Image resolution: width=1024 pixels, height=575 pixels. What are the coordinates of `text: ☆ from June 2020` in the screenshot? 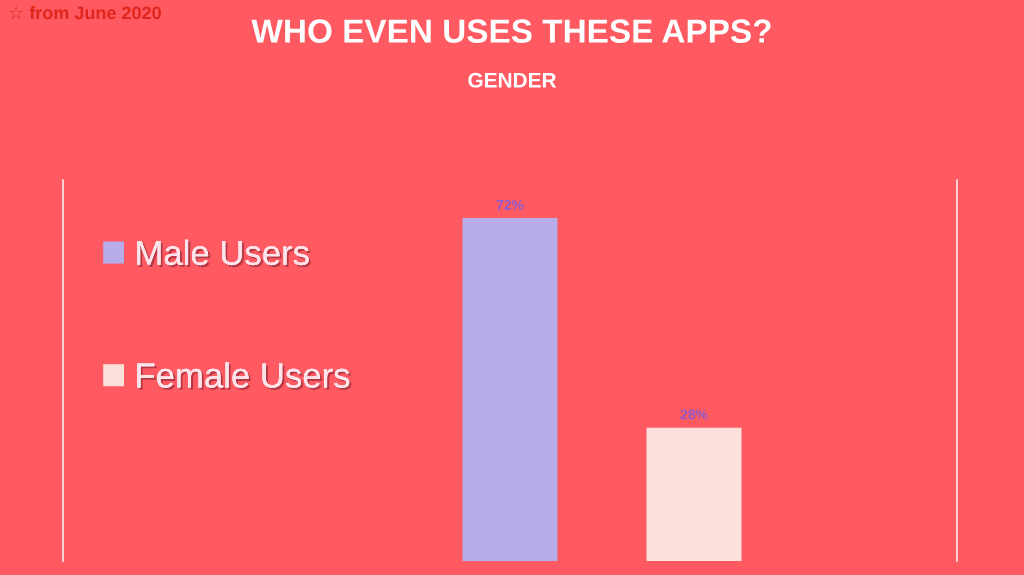 It's located at (85, 13).